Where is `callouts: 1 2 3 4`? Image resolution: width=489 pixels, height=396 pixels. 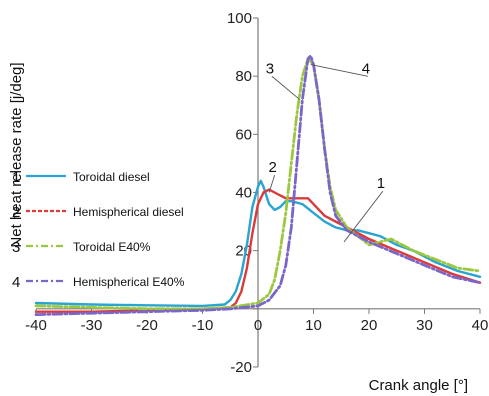 callouts: 1 2 3 4 is located at coordinates (325, 151).